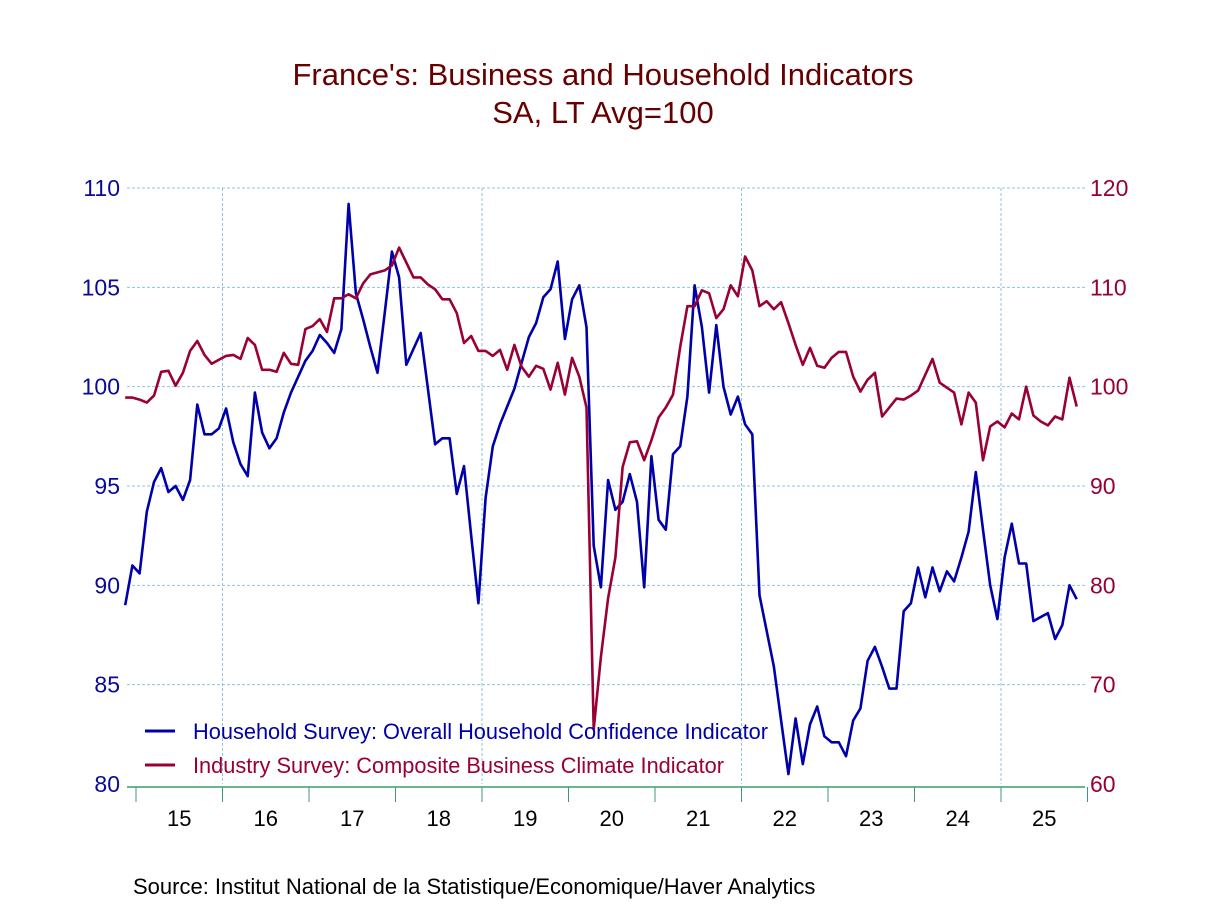 This screenshot has width=1208, height=906. Describe the element at coordinates (1109, 188) in the screenshot. I see `right-tick-label: 120` at that location.